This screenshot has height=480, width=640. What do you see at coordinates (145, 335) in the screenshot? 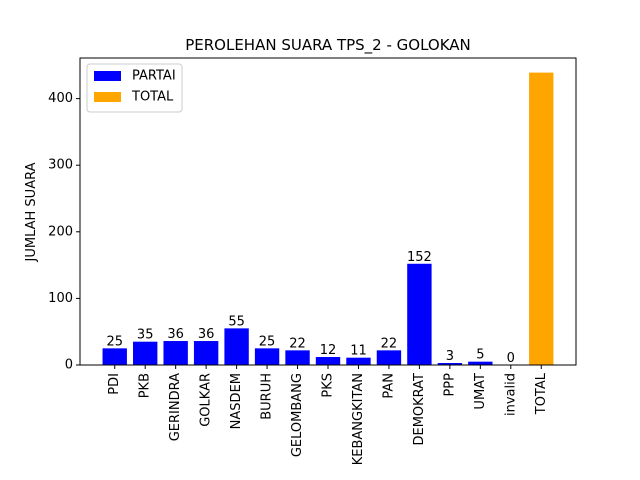
I see `data-label: 35` at bounding box center [145, 335].